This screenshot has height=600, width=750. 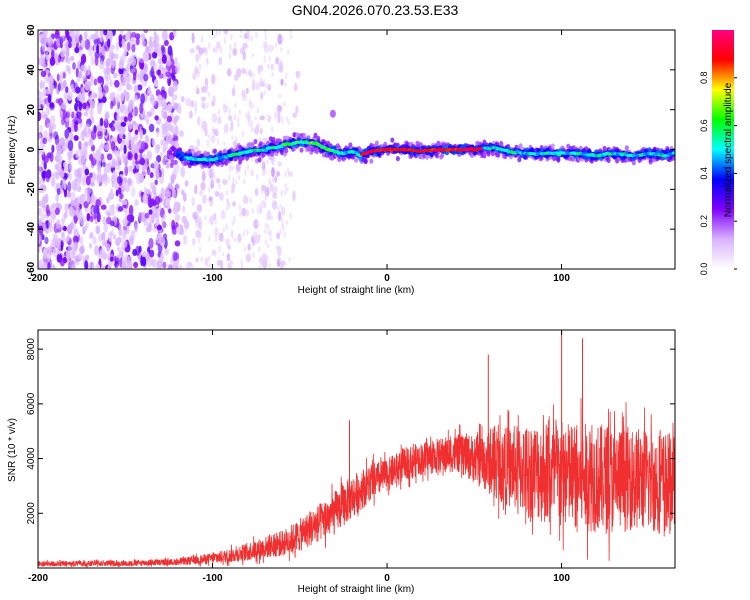 What do you see at coordinates (31, 458) in the screenshot?
I see `snr-ytick-label: 4000` at bounding box center [31, 458].